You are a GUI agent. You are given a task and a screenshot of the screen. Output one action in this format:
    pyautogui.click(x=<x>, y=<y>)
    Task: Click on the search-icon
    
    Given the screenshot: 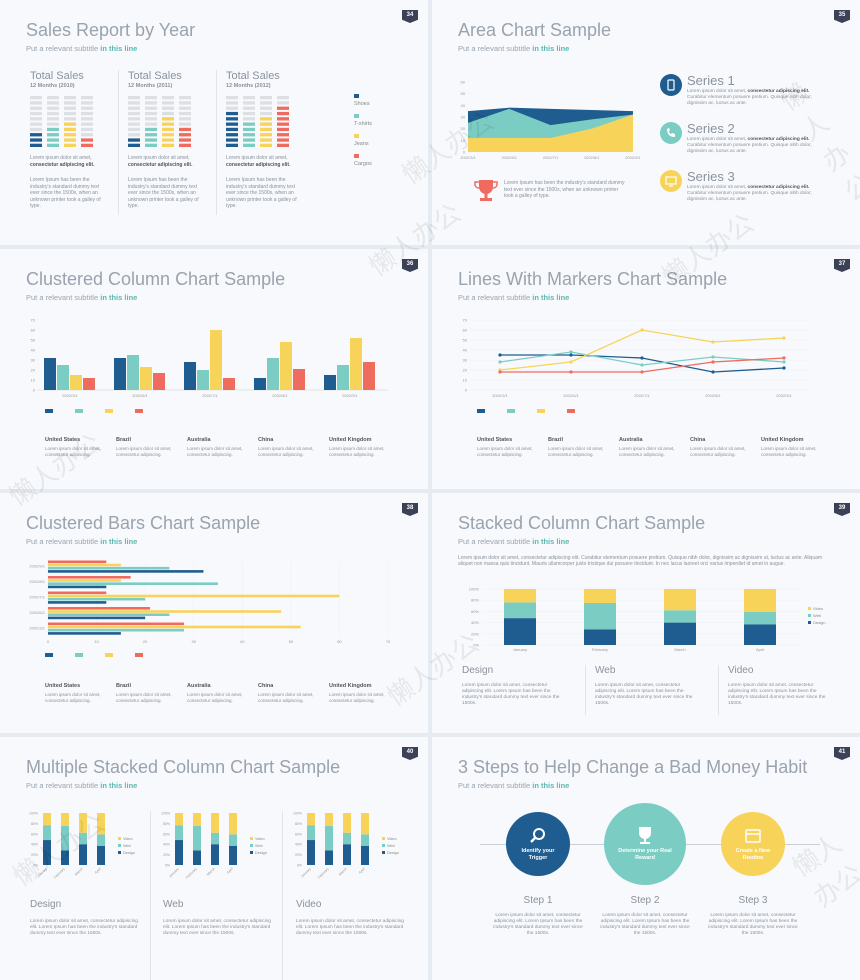 What is the action you would take?
    pyautogui.click(x=537, y=835)
    